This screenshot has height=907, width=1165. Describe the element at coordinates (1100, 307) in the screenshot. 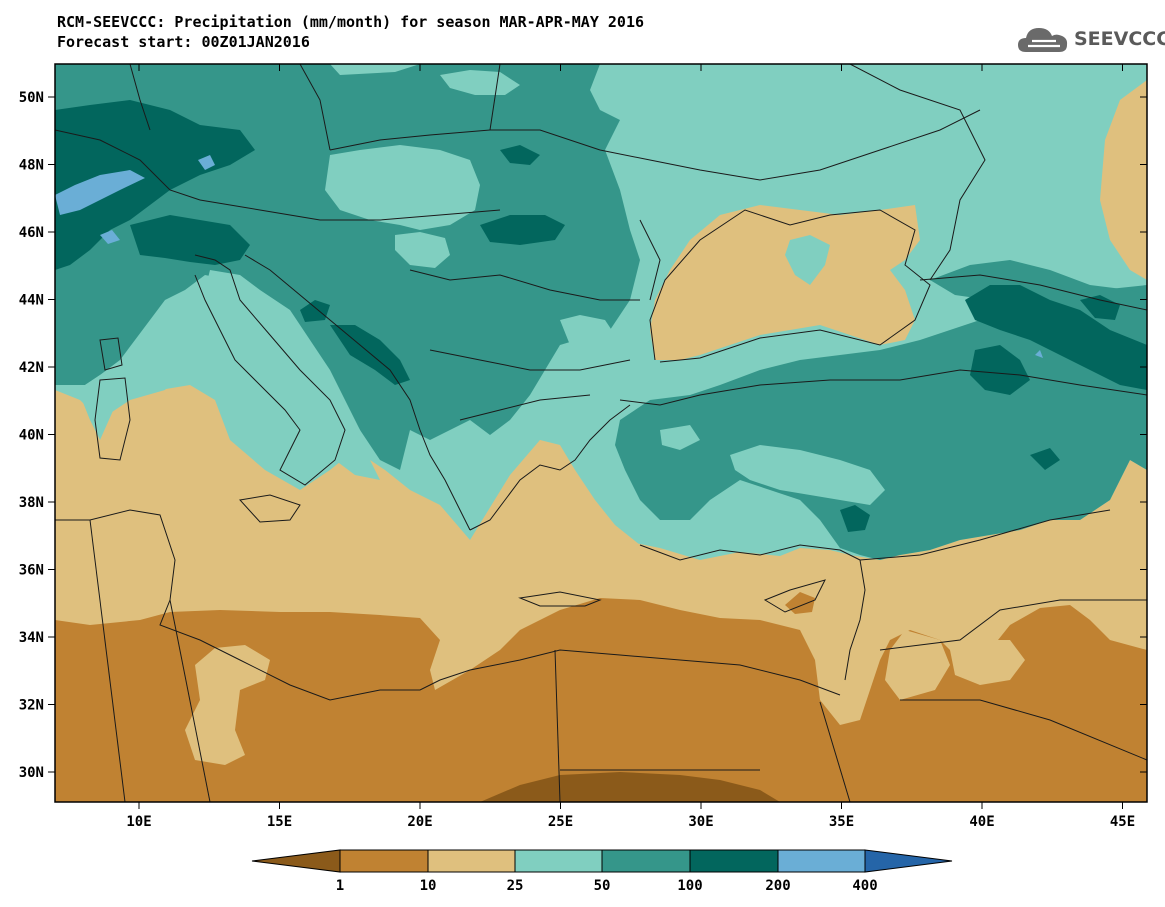

I see `field-100-200-caucasus-east` at that location.